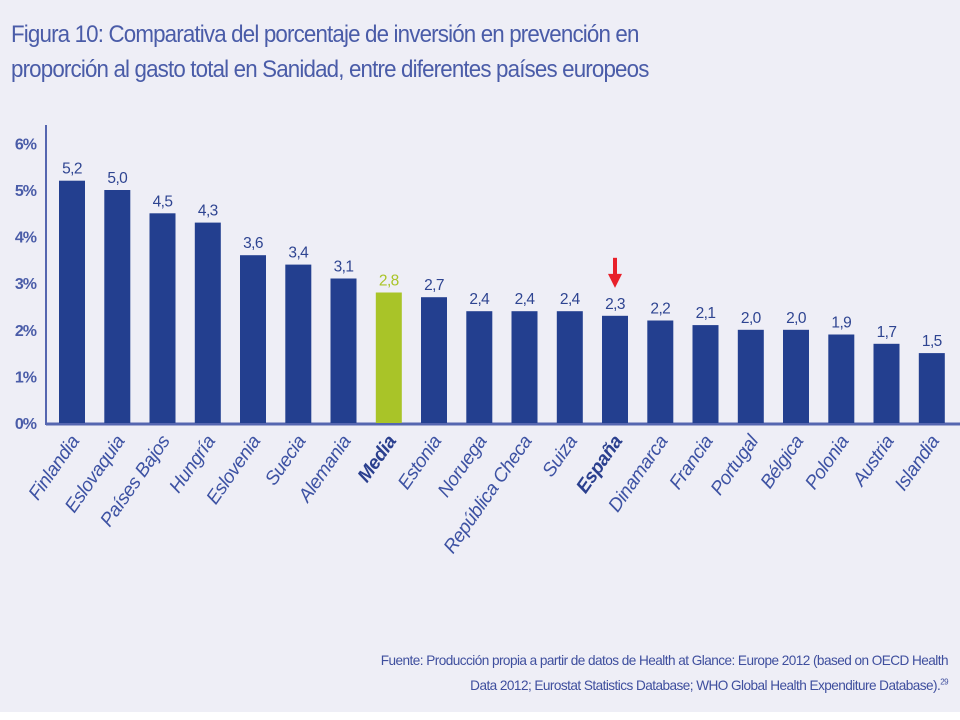 This screenshot has width=960, height=720. Describe the element at coordinates (207, 322) in the screenshot. I see `bar-hungría` at that location.